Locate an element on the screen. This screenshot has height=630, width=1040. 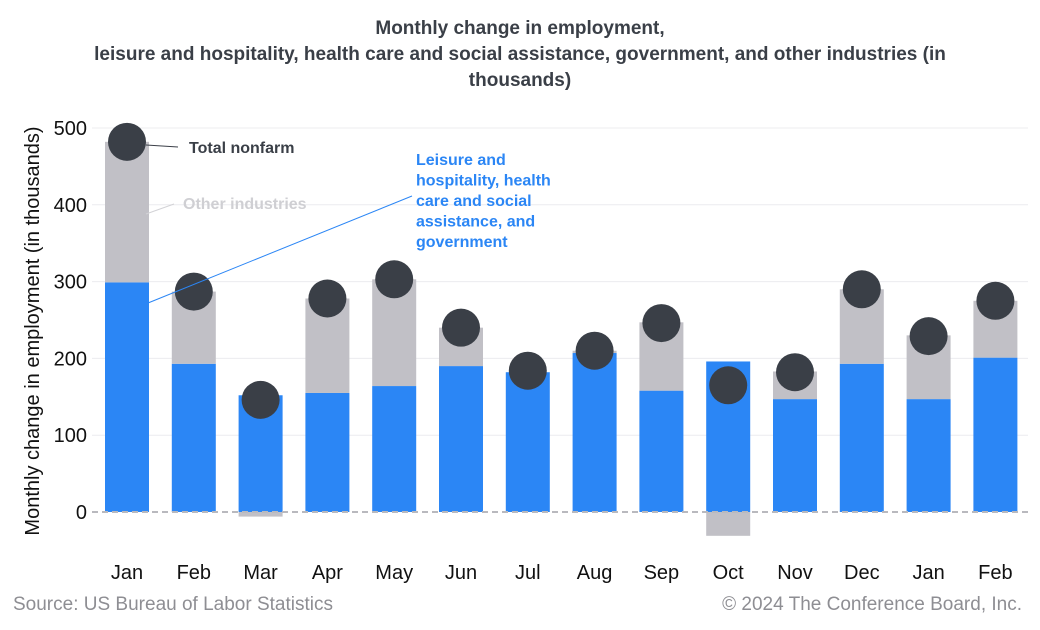
x-tick-label: Nov is located at coordinates (795, 573).